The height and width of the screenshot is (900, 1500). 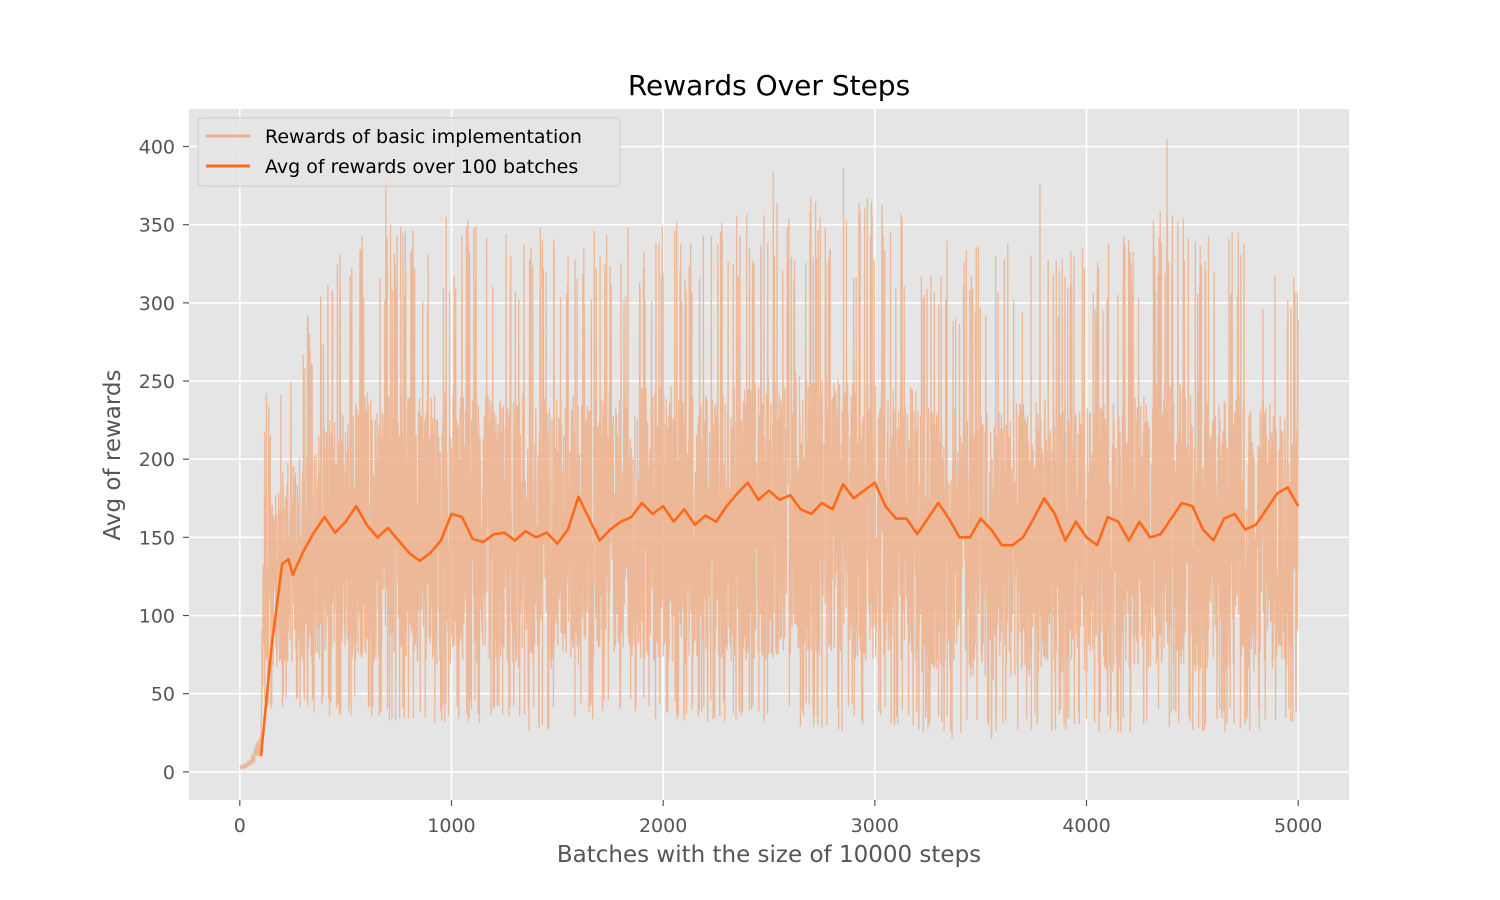 What do you see at coordinates (113, 454) in the screenshot?
I see `y-axis-label: Avg of rewards` at bounding box center [113, 454].